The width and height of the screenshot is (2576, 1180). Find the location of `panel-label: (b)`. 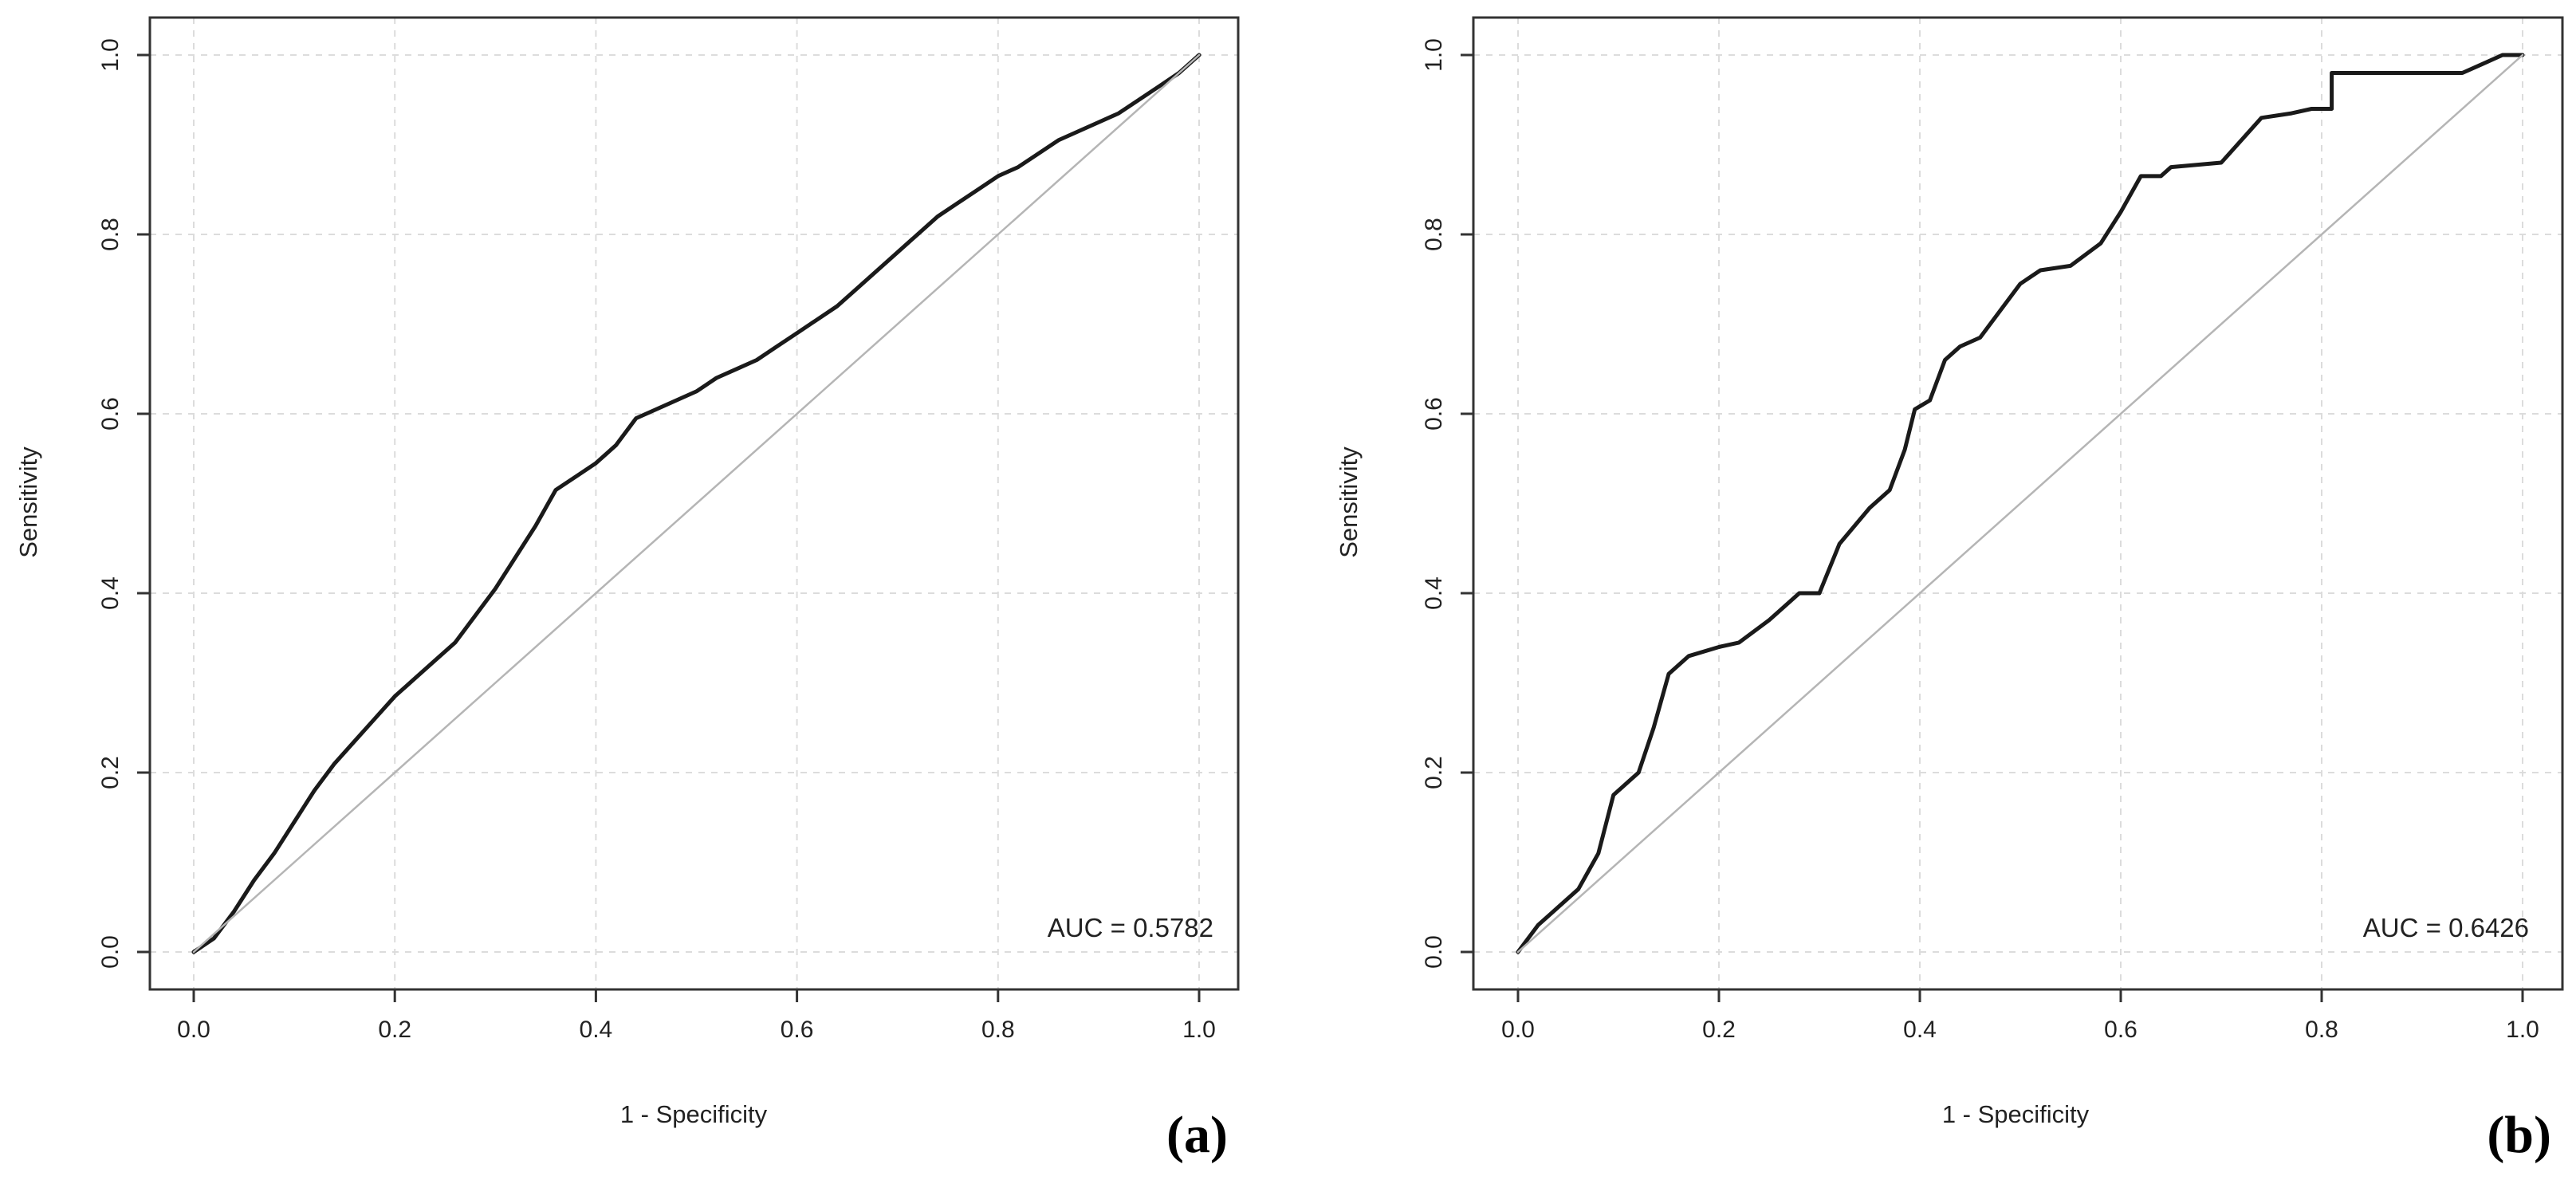

panel-label: (b) is located at coordinates (2519, 1135).